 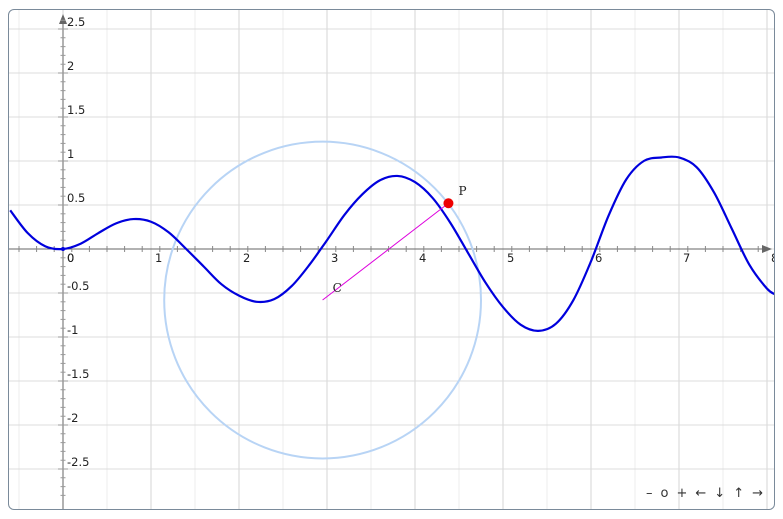 I want to click on x-tick-label: 1, so click(x=158, y=258).